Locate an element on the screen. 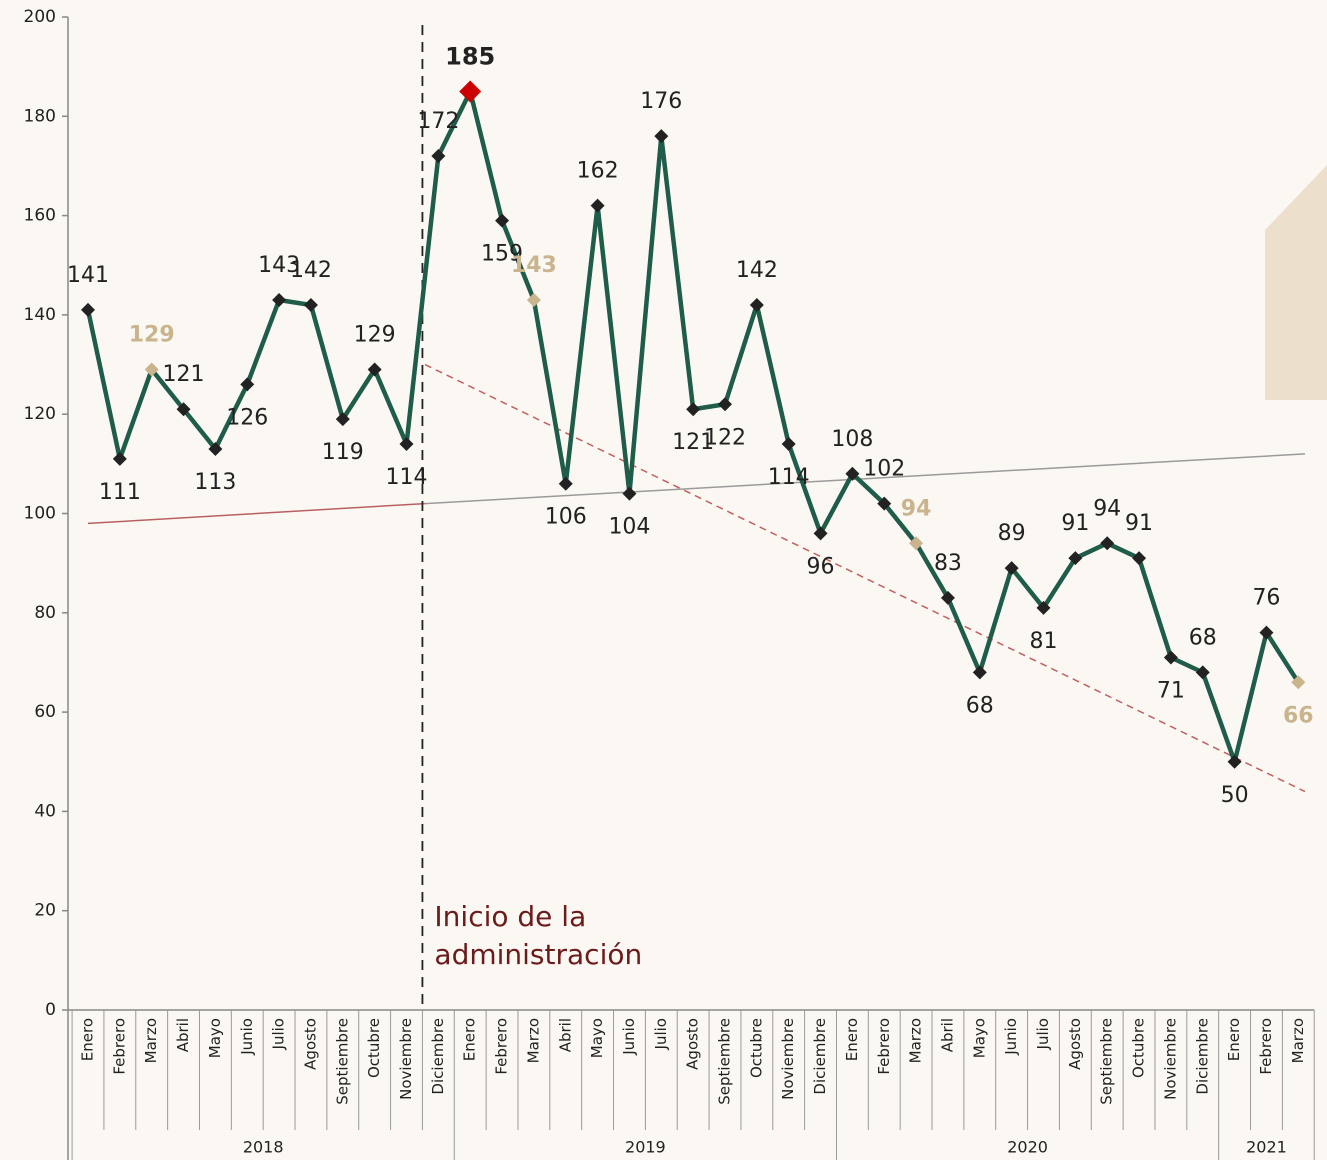  y-tick-label: 120 is located at coordinates (40, 414).